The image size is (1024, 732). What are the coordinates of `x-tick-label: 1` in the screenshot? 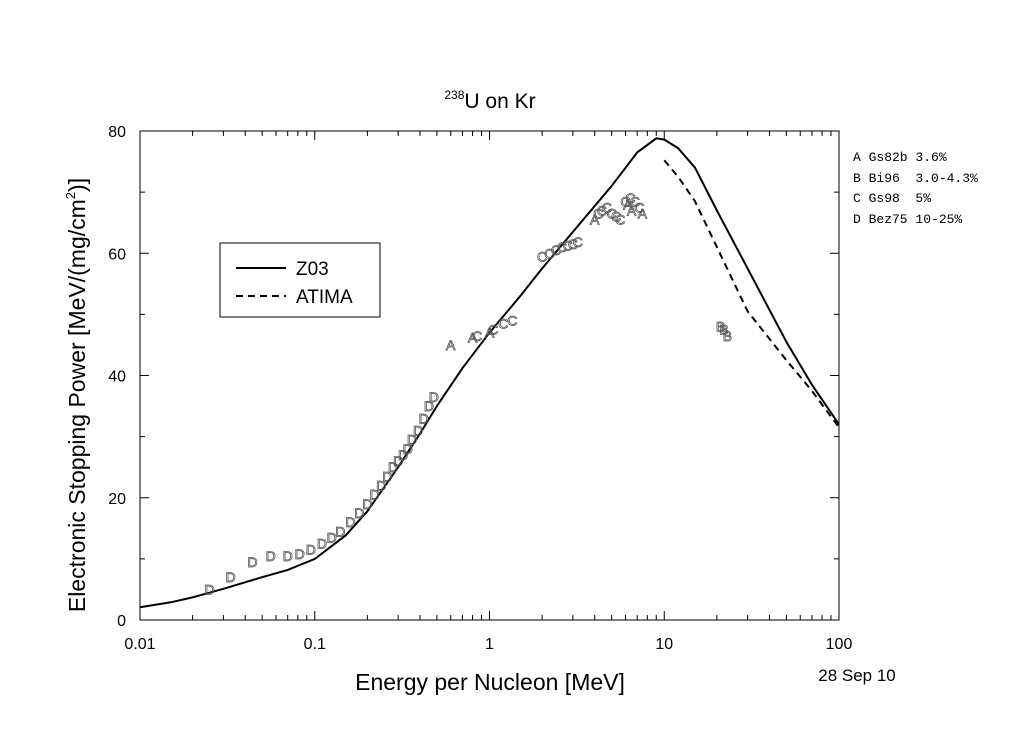 It's located at (489, 644).